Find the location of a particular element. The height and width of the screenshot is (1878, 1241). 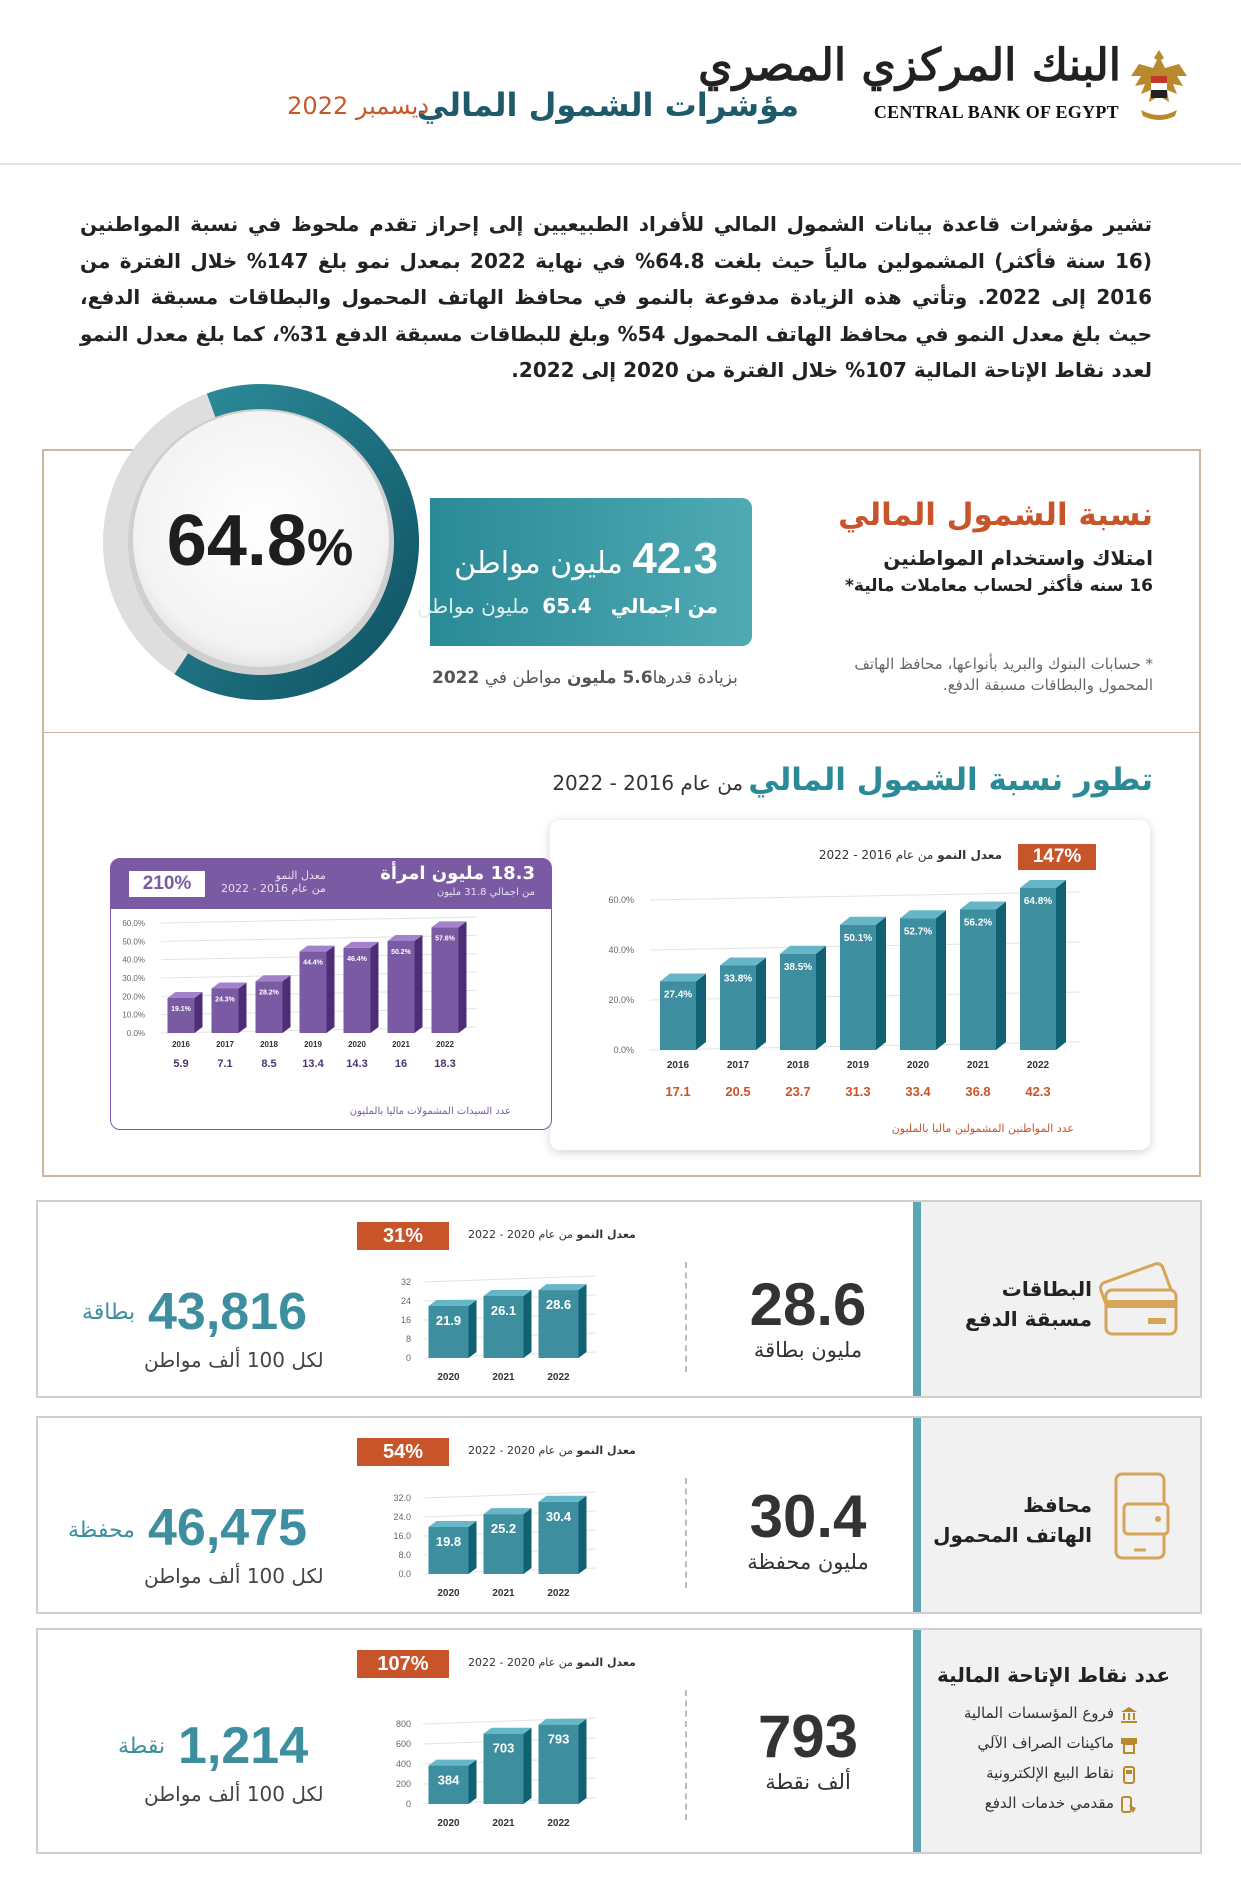

count-label: 16 is located at coordinates (401, 1064).